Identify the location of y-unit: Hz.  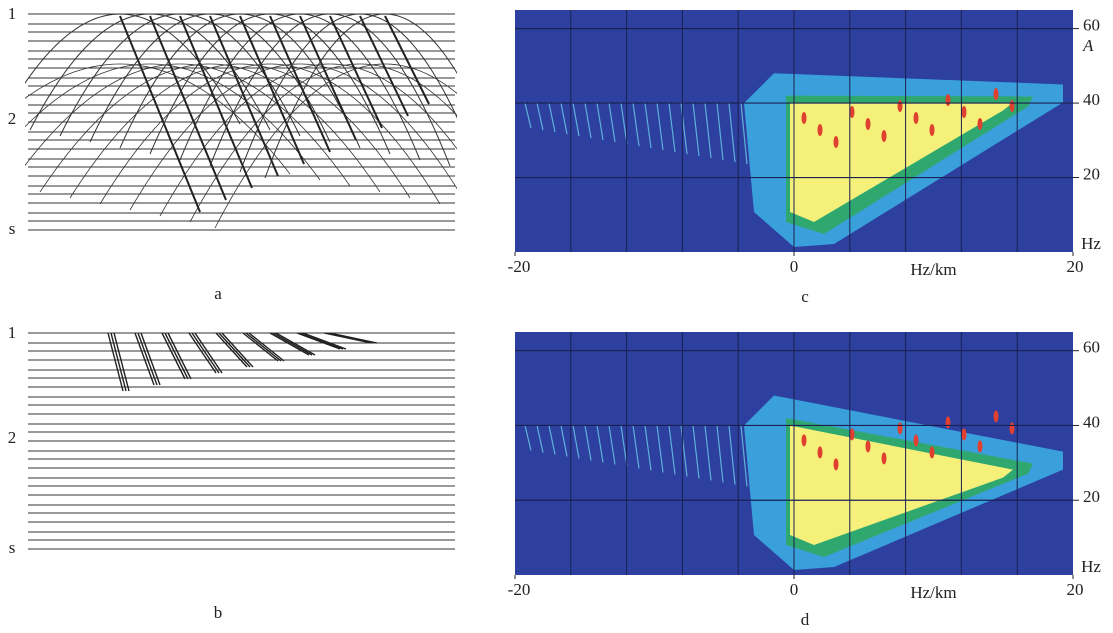
(1091, 243).